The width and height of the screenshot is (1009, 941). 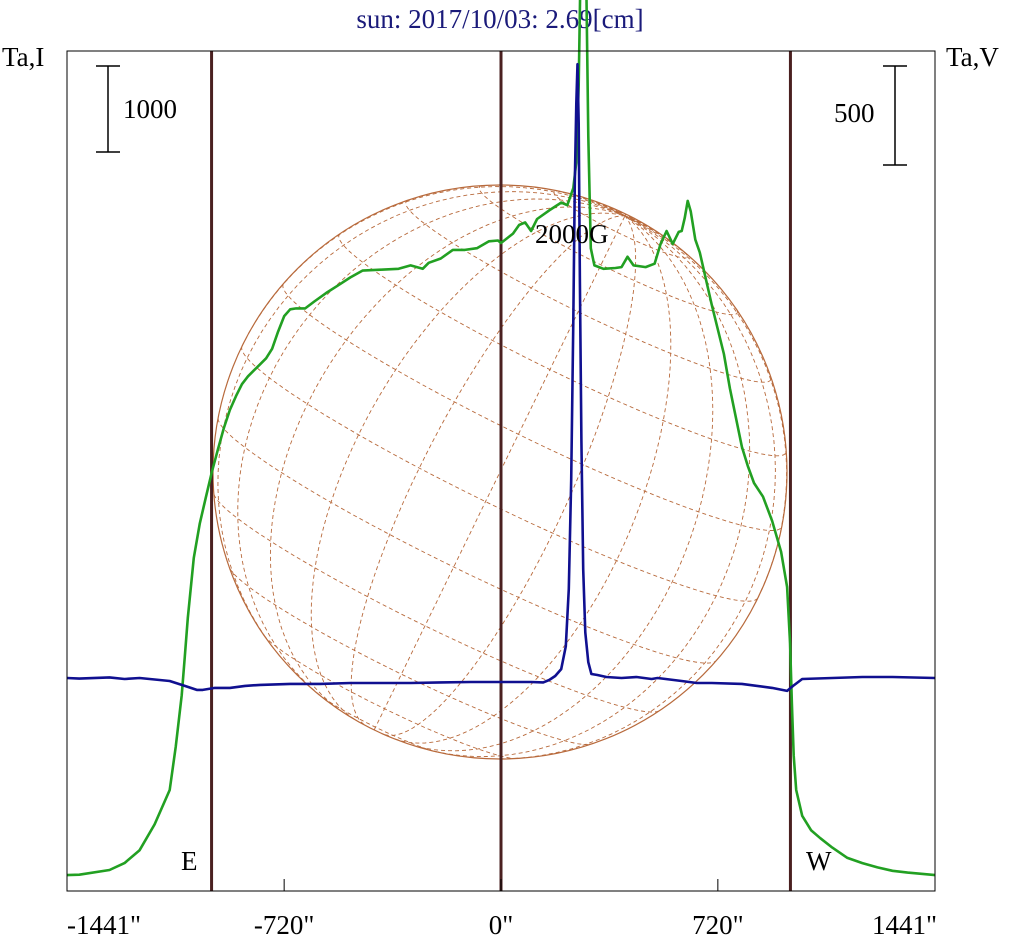 What do you see at coordinates (904, 925) in the screenshot?
I see `x-tick-label: 1441"` at bounding box center [904, 925].